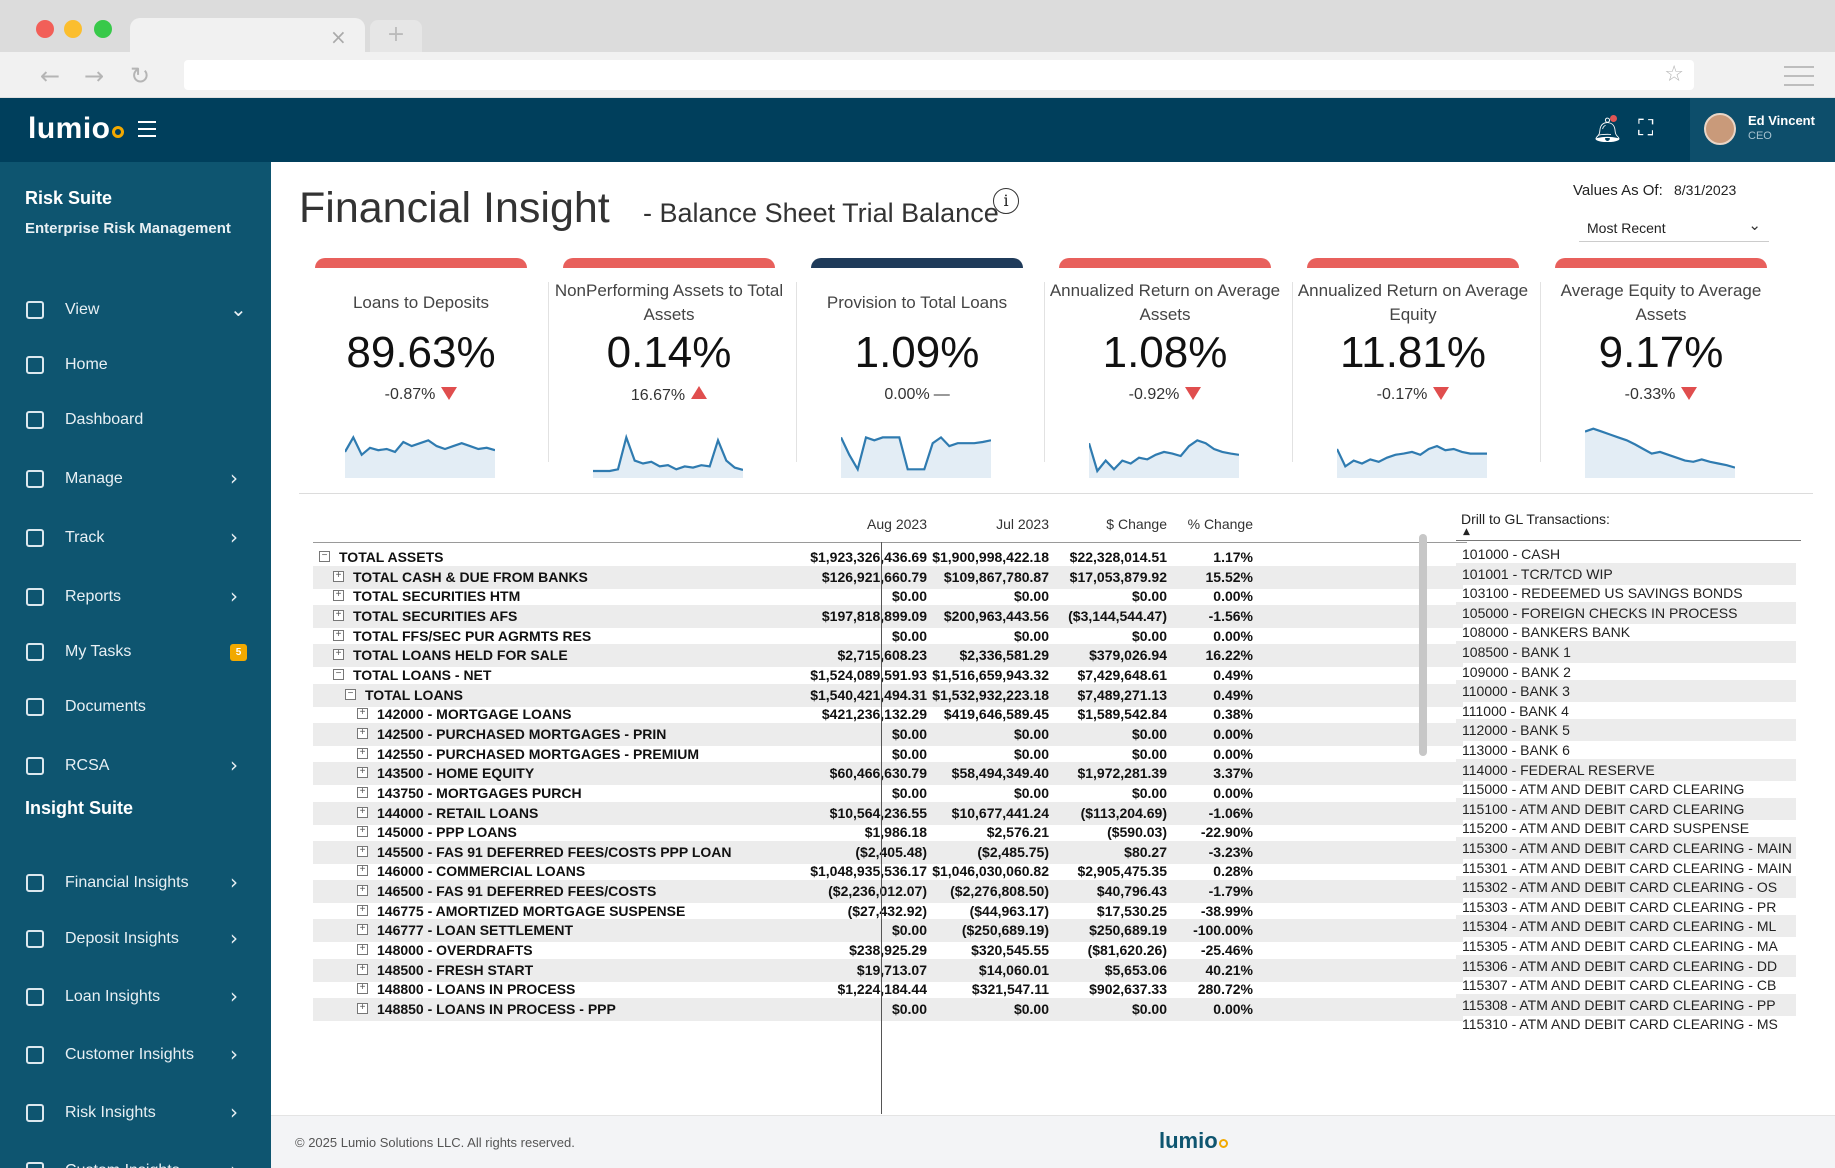 The width and height of the screenshot is (1835, 1168). Describe the element at coordinates (135, 708) in the screenshot. I see `sidebar-item-documents: Documents` at that location.